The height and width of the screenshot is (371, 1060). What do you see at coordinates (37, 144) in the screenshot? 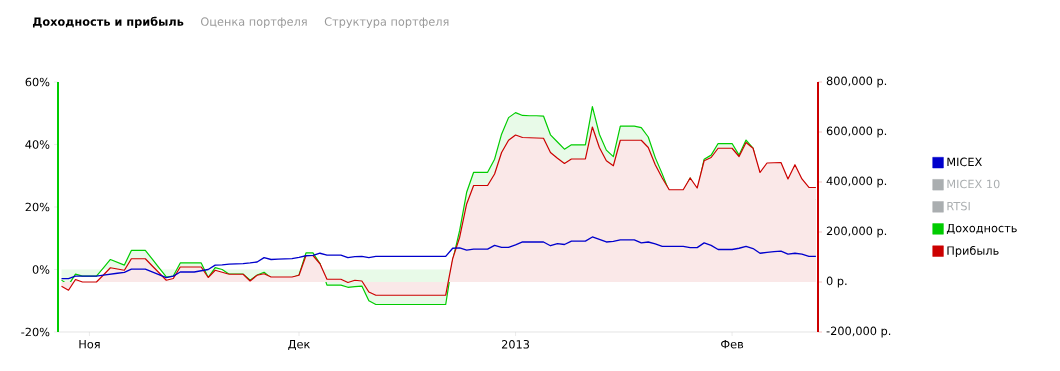
I see `y-tick-label: 40%` at bounding box center [37, 144].